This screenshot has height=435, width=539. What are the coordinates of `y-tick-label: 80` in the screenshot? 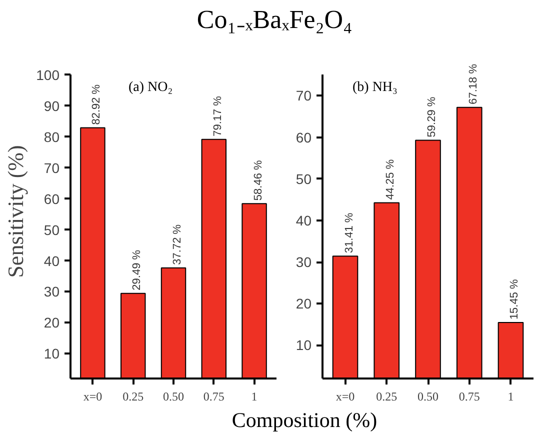 It's located at (52, 136).